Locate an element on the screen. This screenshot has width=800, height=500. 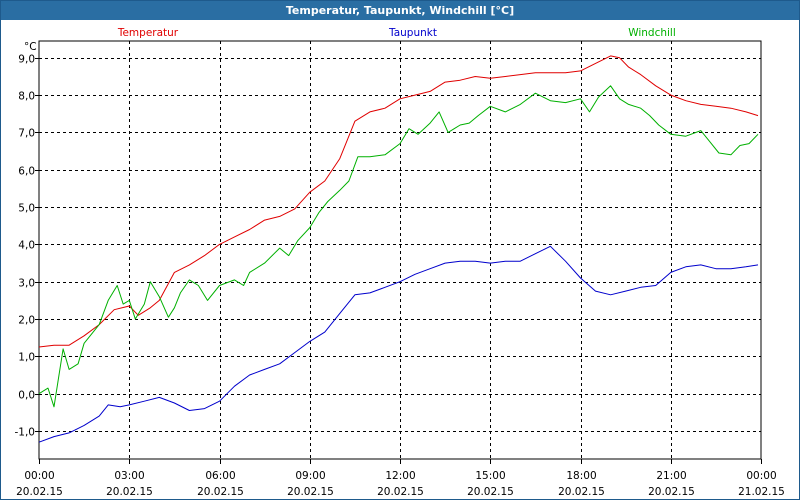
legend-entry-temperatur: Temperatur is located at coordinates (148, 33).